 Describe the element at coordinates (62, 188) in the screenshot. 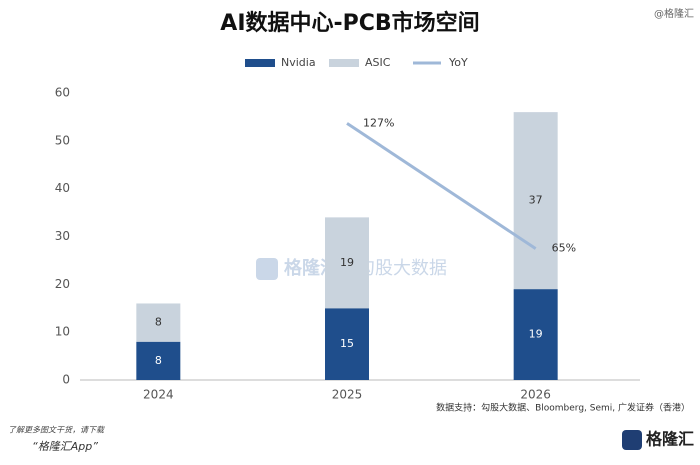

I see `y-tick-label: 40` at that location.